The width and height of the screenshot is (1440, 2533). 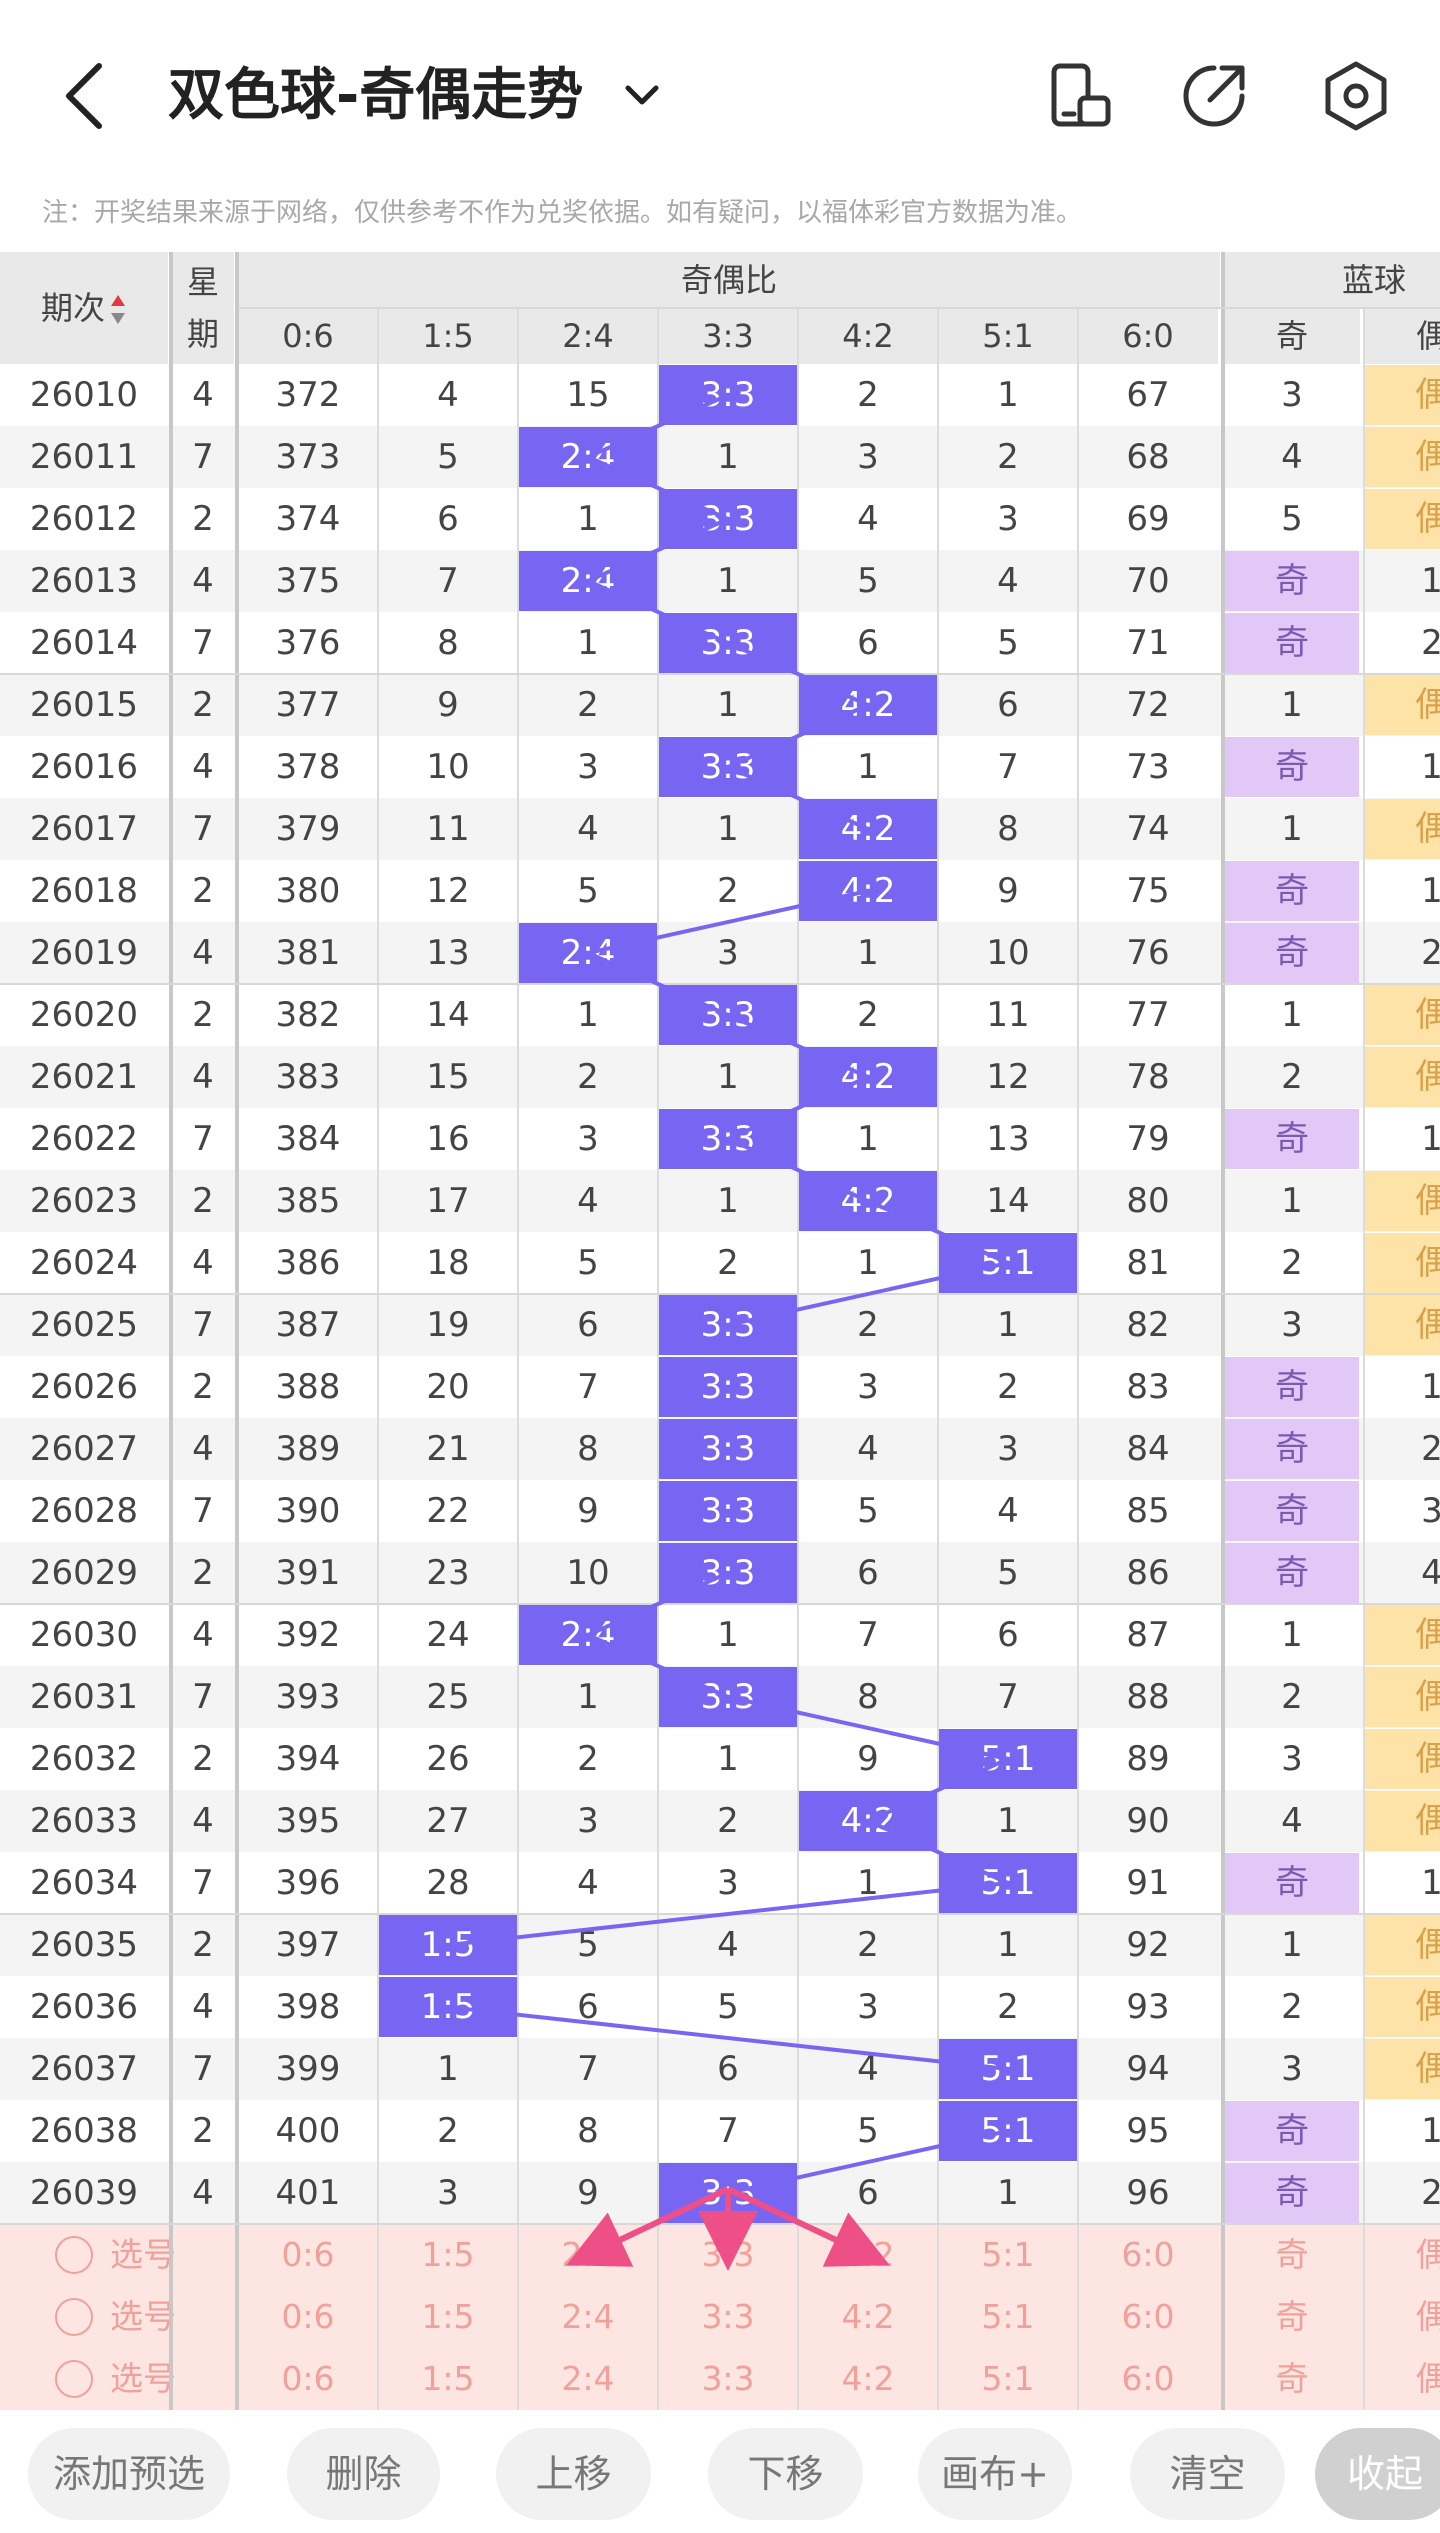 What do you see at coordinates (448, 1201) in the screenshot?
I see `ratio-miss-cell: 17` at bounding box center [448, 1201].